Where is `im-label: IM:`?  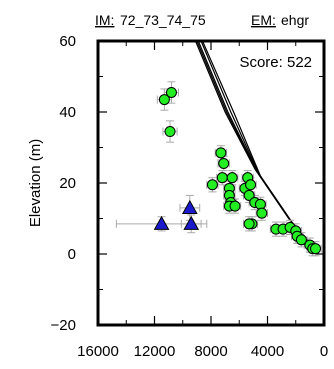 im-label: IM: is located at coordinates (104, 20).